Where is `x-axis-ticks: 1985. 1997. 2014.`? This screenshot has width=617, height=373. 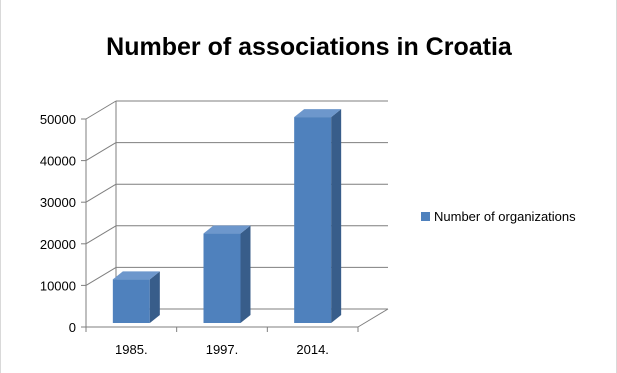 x-axis-ticks: 1985. 1997. 2014. is located at coordinates (222, 342).